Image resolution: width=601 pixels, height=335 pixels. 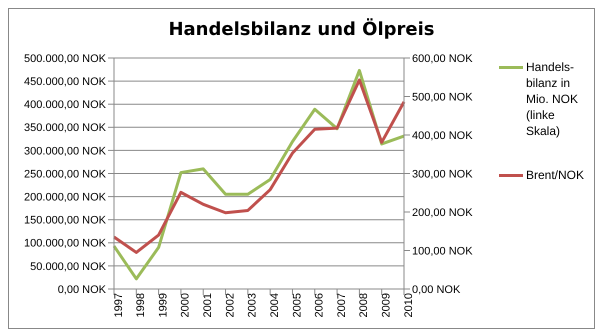 What do you see at coordinates (65, 198) in the screenshot?
I see `y-tick-label: 200.000,00 NOK` at bounding box center [65, 198].